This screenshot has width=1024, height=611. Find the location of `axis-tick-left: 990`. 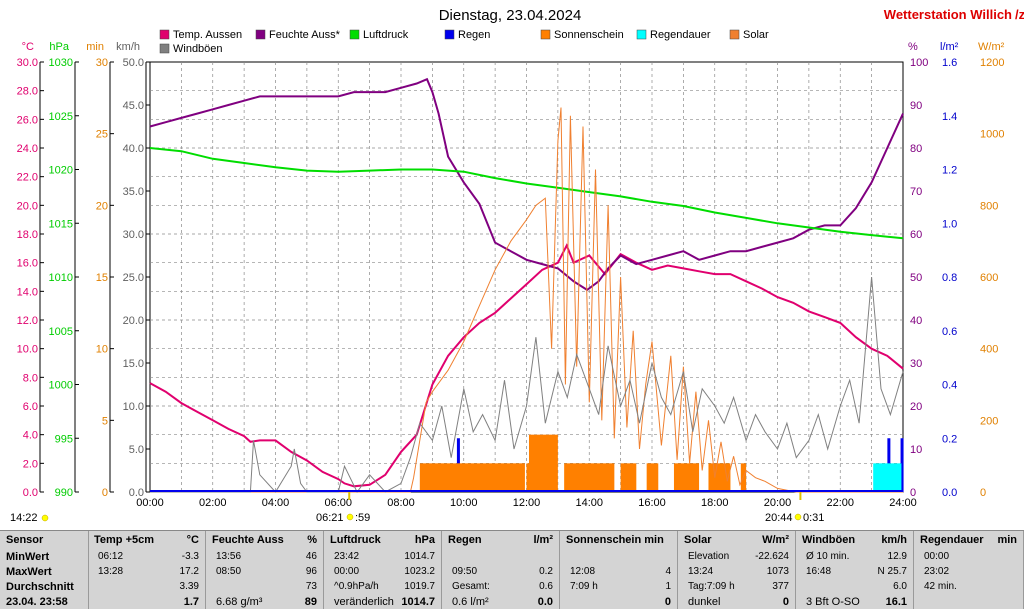

axis-tick-left: 990 is located at coordinates (64, 493).